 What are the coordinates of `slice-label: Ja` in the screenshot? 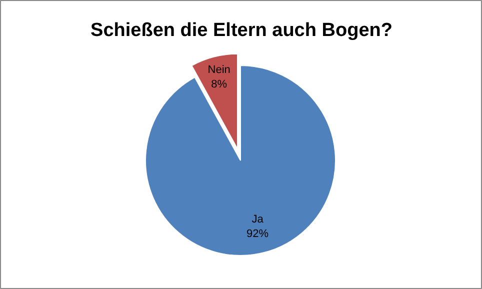 It's located at (258, 220).